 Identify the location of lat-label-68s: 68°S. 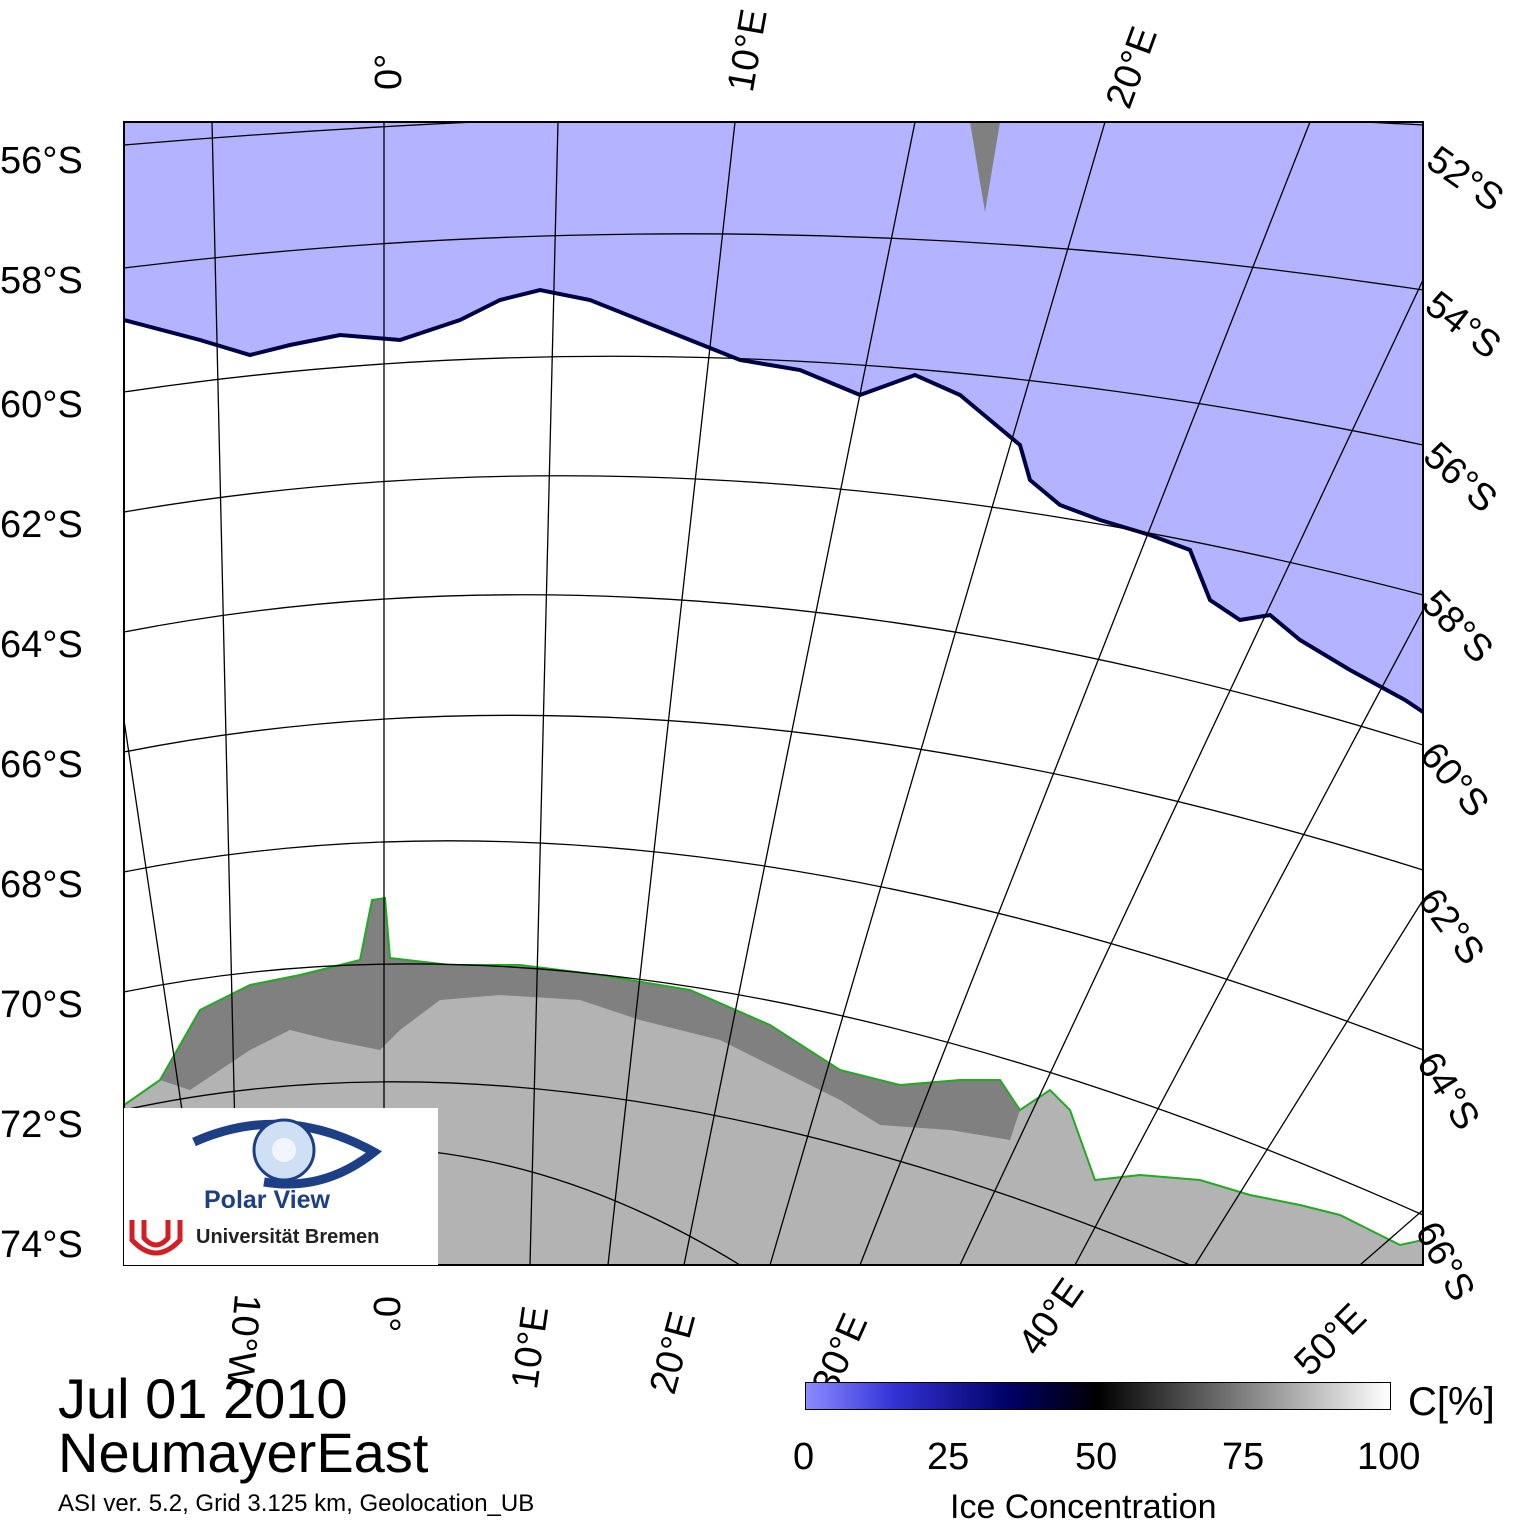
(41, 885).